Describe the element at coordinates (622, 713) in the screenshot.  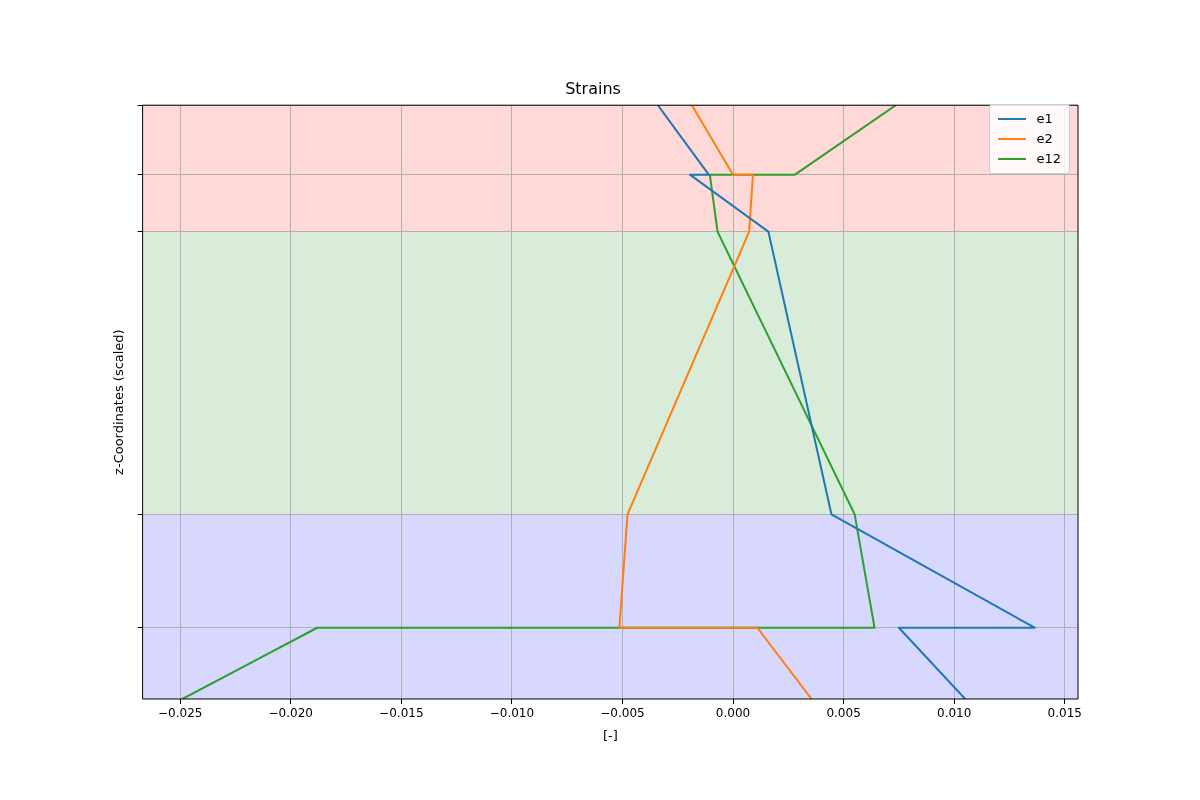
I see `x-tick-label: −0.005` at that location.